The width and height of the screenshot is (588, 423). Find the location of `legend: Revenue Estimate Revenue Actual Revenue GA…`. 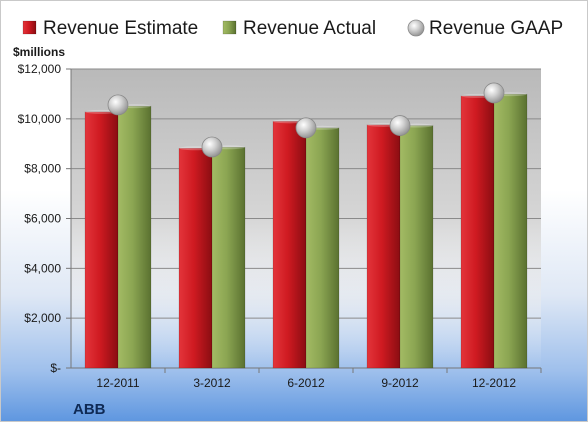

legend: Revenue Estimate Revenue Actual Revenue GA… is located at coordinates (292, 28).